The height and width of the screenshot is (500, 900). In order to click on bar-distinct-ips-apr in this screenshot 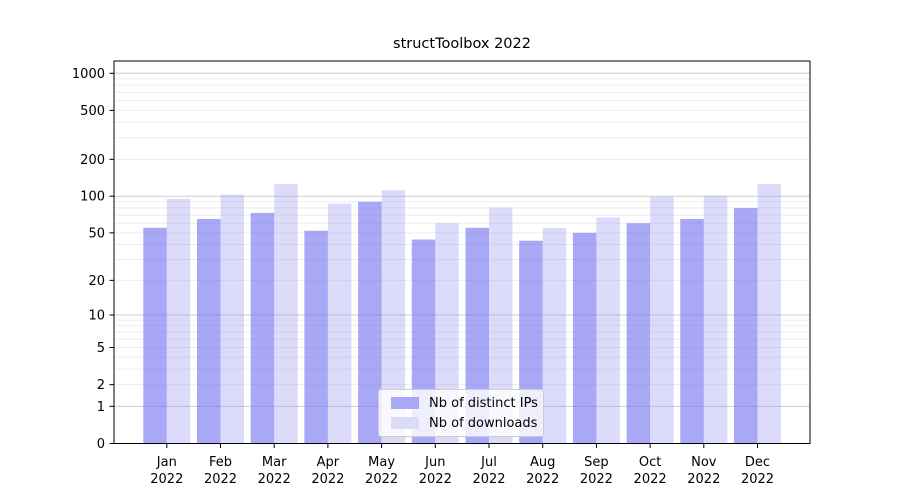, I will do `click(316, 337)`.